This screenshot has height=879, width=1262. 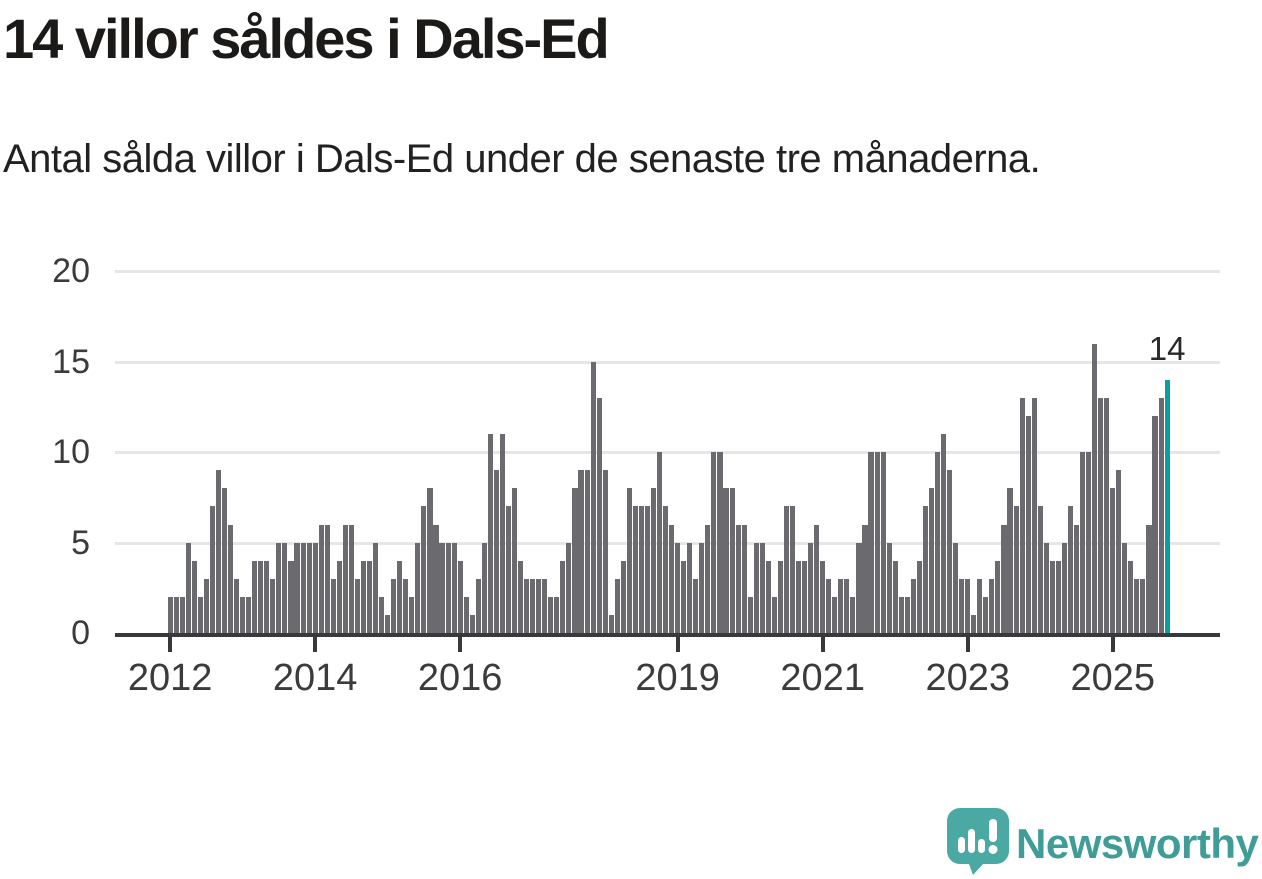 What do you see at coordinates (71, 271) in the screenshot?
I see `y-axis-tick-label: 20` at bounding box center [71, 271].